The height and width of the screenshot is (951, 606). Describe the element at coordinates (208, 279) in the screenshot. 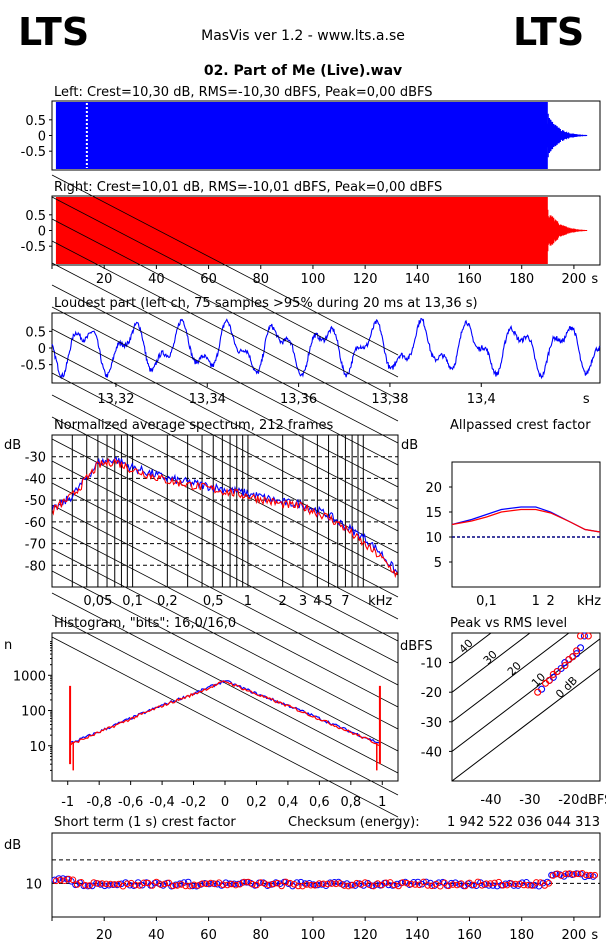

I see `right-waveform-xtick: 60` at that location.